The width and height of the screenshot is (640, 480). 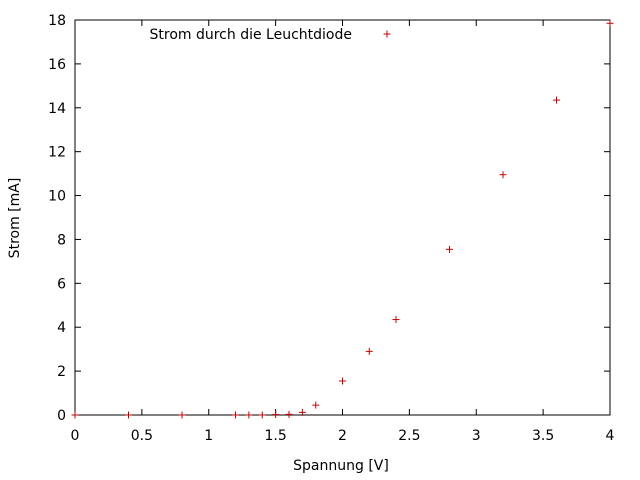 What do you see at coordinates (476, 436) in the screenshot?
I see `x-tick-label: 3` at bounding box center [476, 436].